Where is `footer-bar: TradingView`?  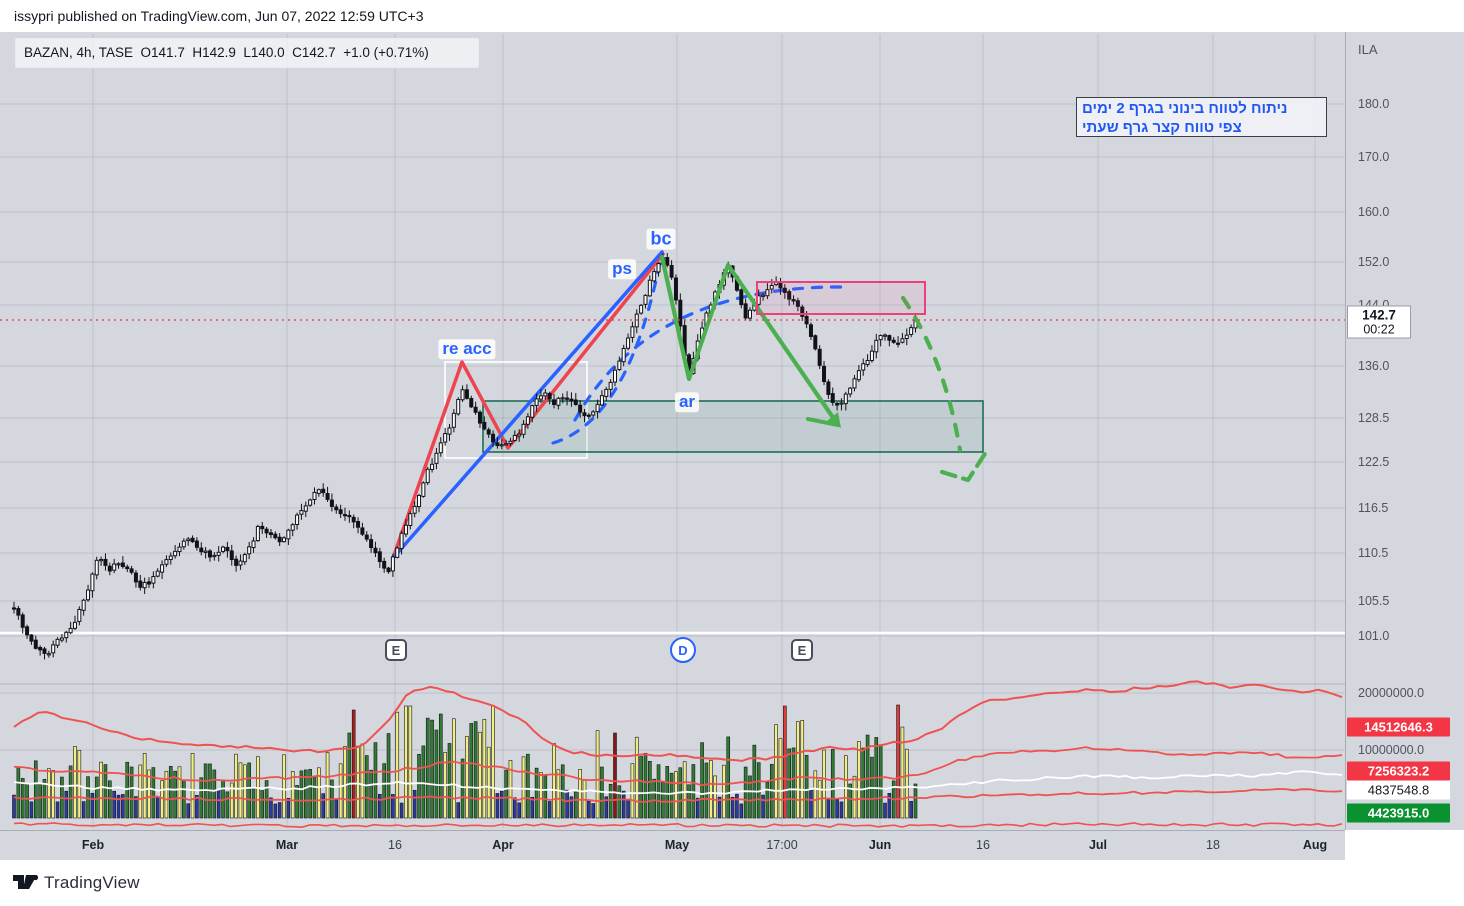 footer-bar: TradingView is located at coordinates (732, 883).